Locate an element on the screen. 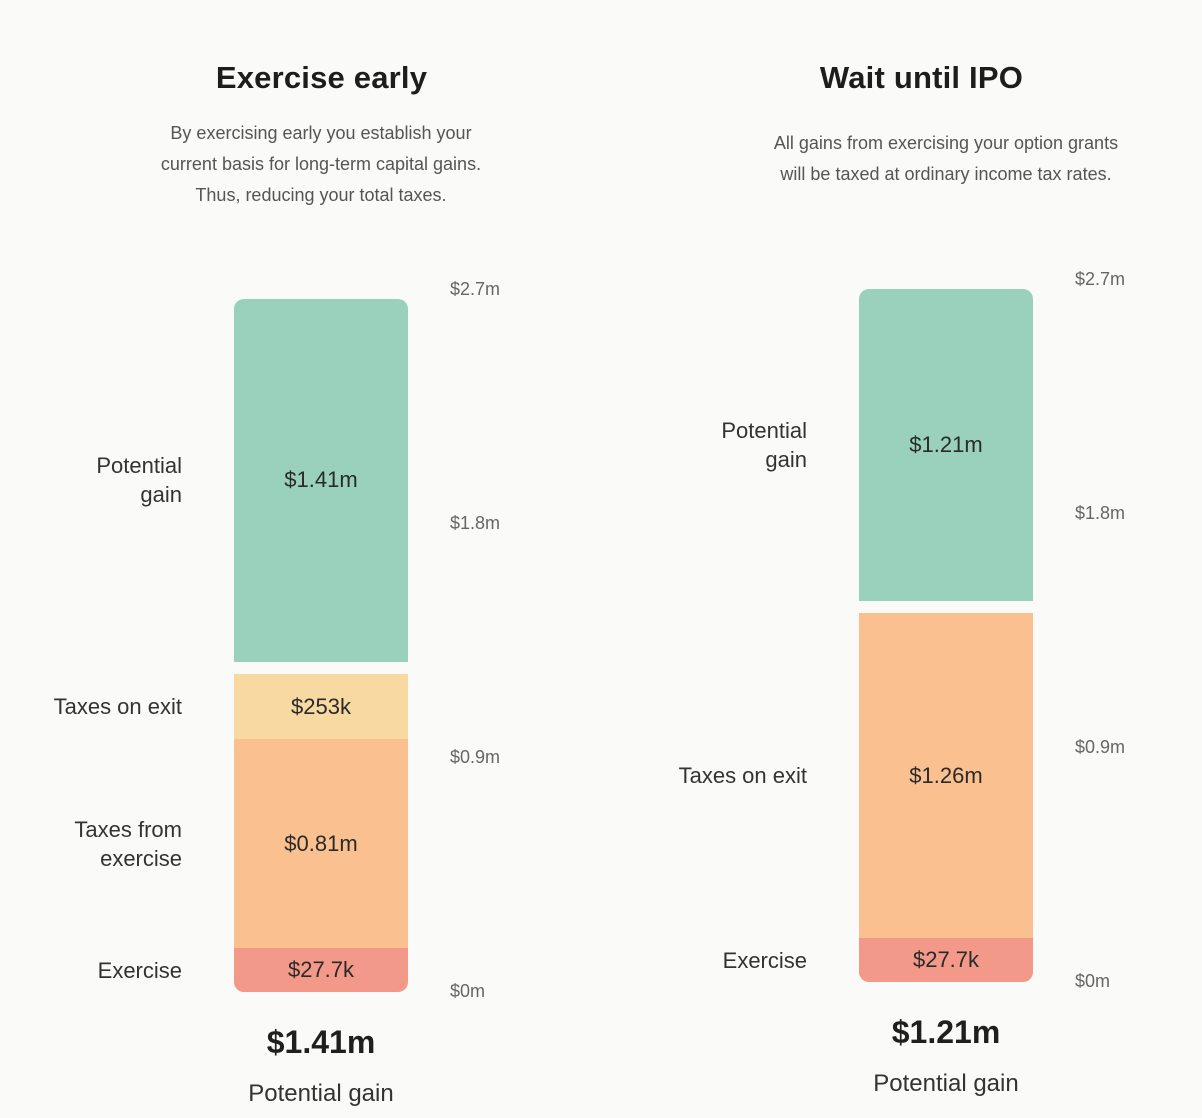  bar-segment-potential-gain: $1.21m is located at coordinates (946, 445).